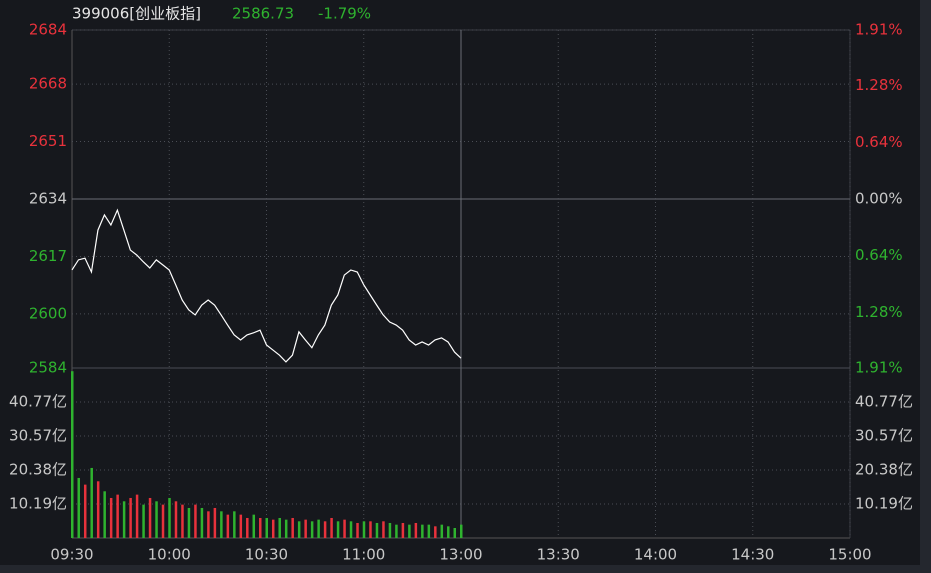  What do you see at coordinates (879, 199) in the screenshot?
I see `y2-tick-label: 0.00%` at bounding box center [879, 199].